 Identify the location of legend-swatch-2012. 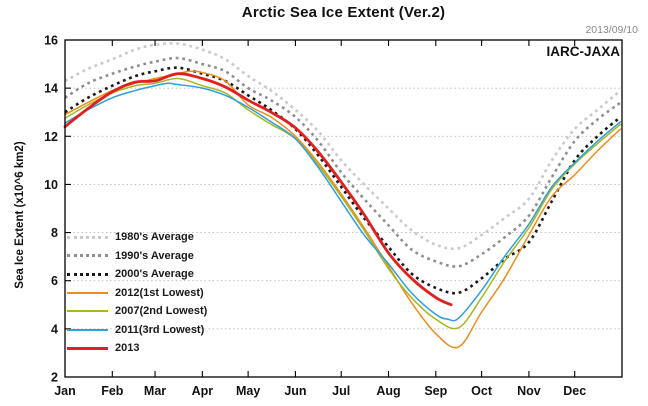
(87, 292).